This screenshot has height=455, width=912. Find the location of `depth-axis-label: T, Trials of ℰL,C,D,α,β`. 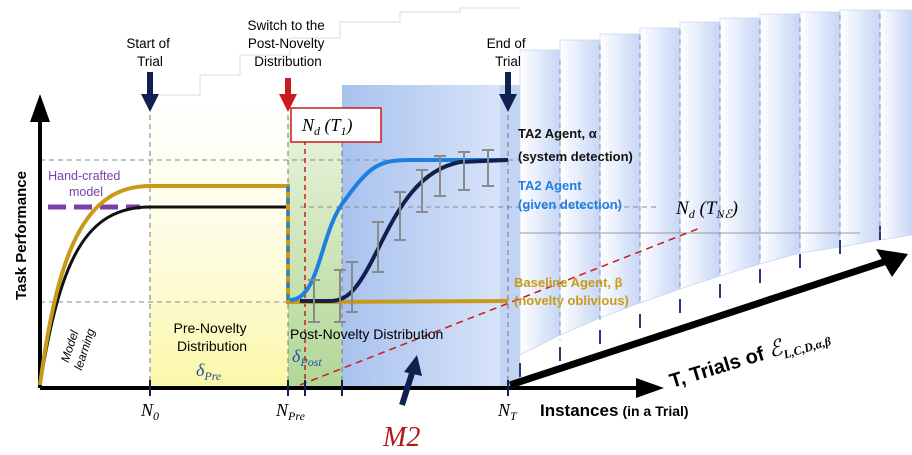

depth-axis-label: T, Trials of ℰL,C,D,α,β is located at coordinates (749, 357).